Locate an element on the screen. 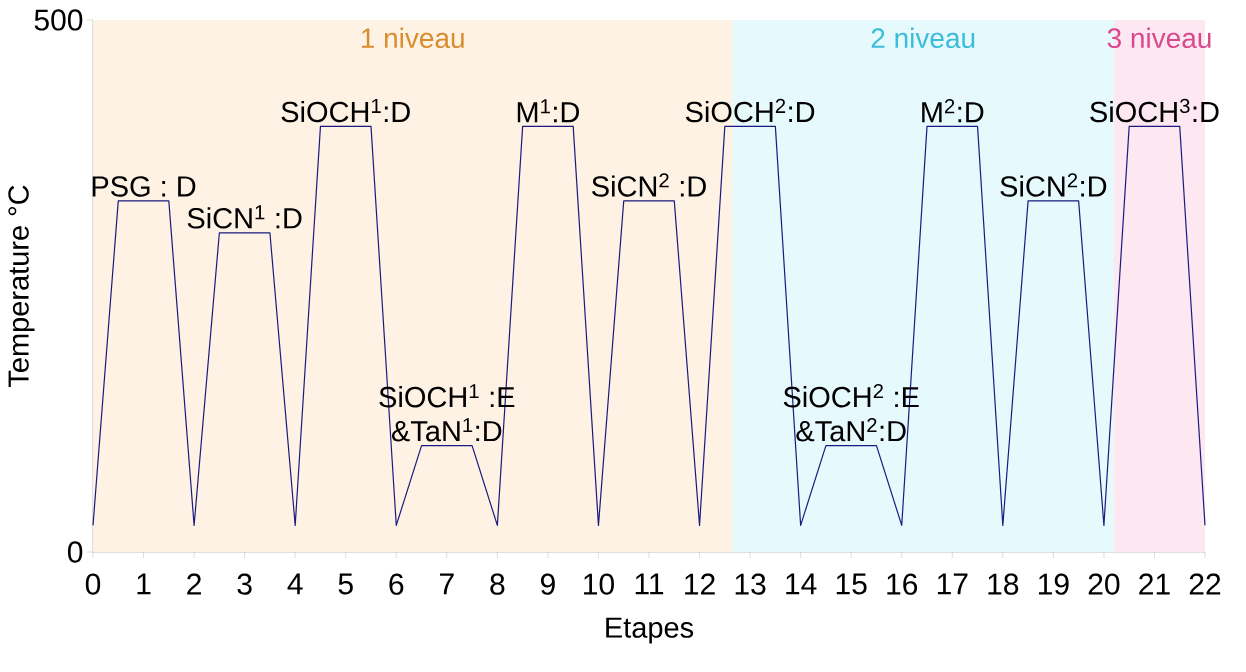 This screenshot has width=1246, height=672. band-label: 3 niveau is located at coordinates (1159, 38).